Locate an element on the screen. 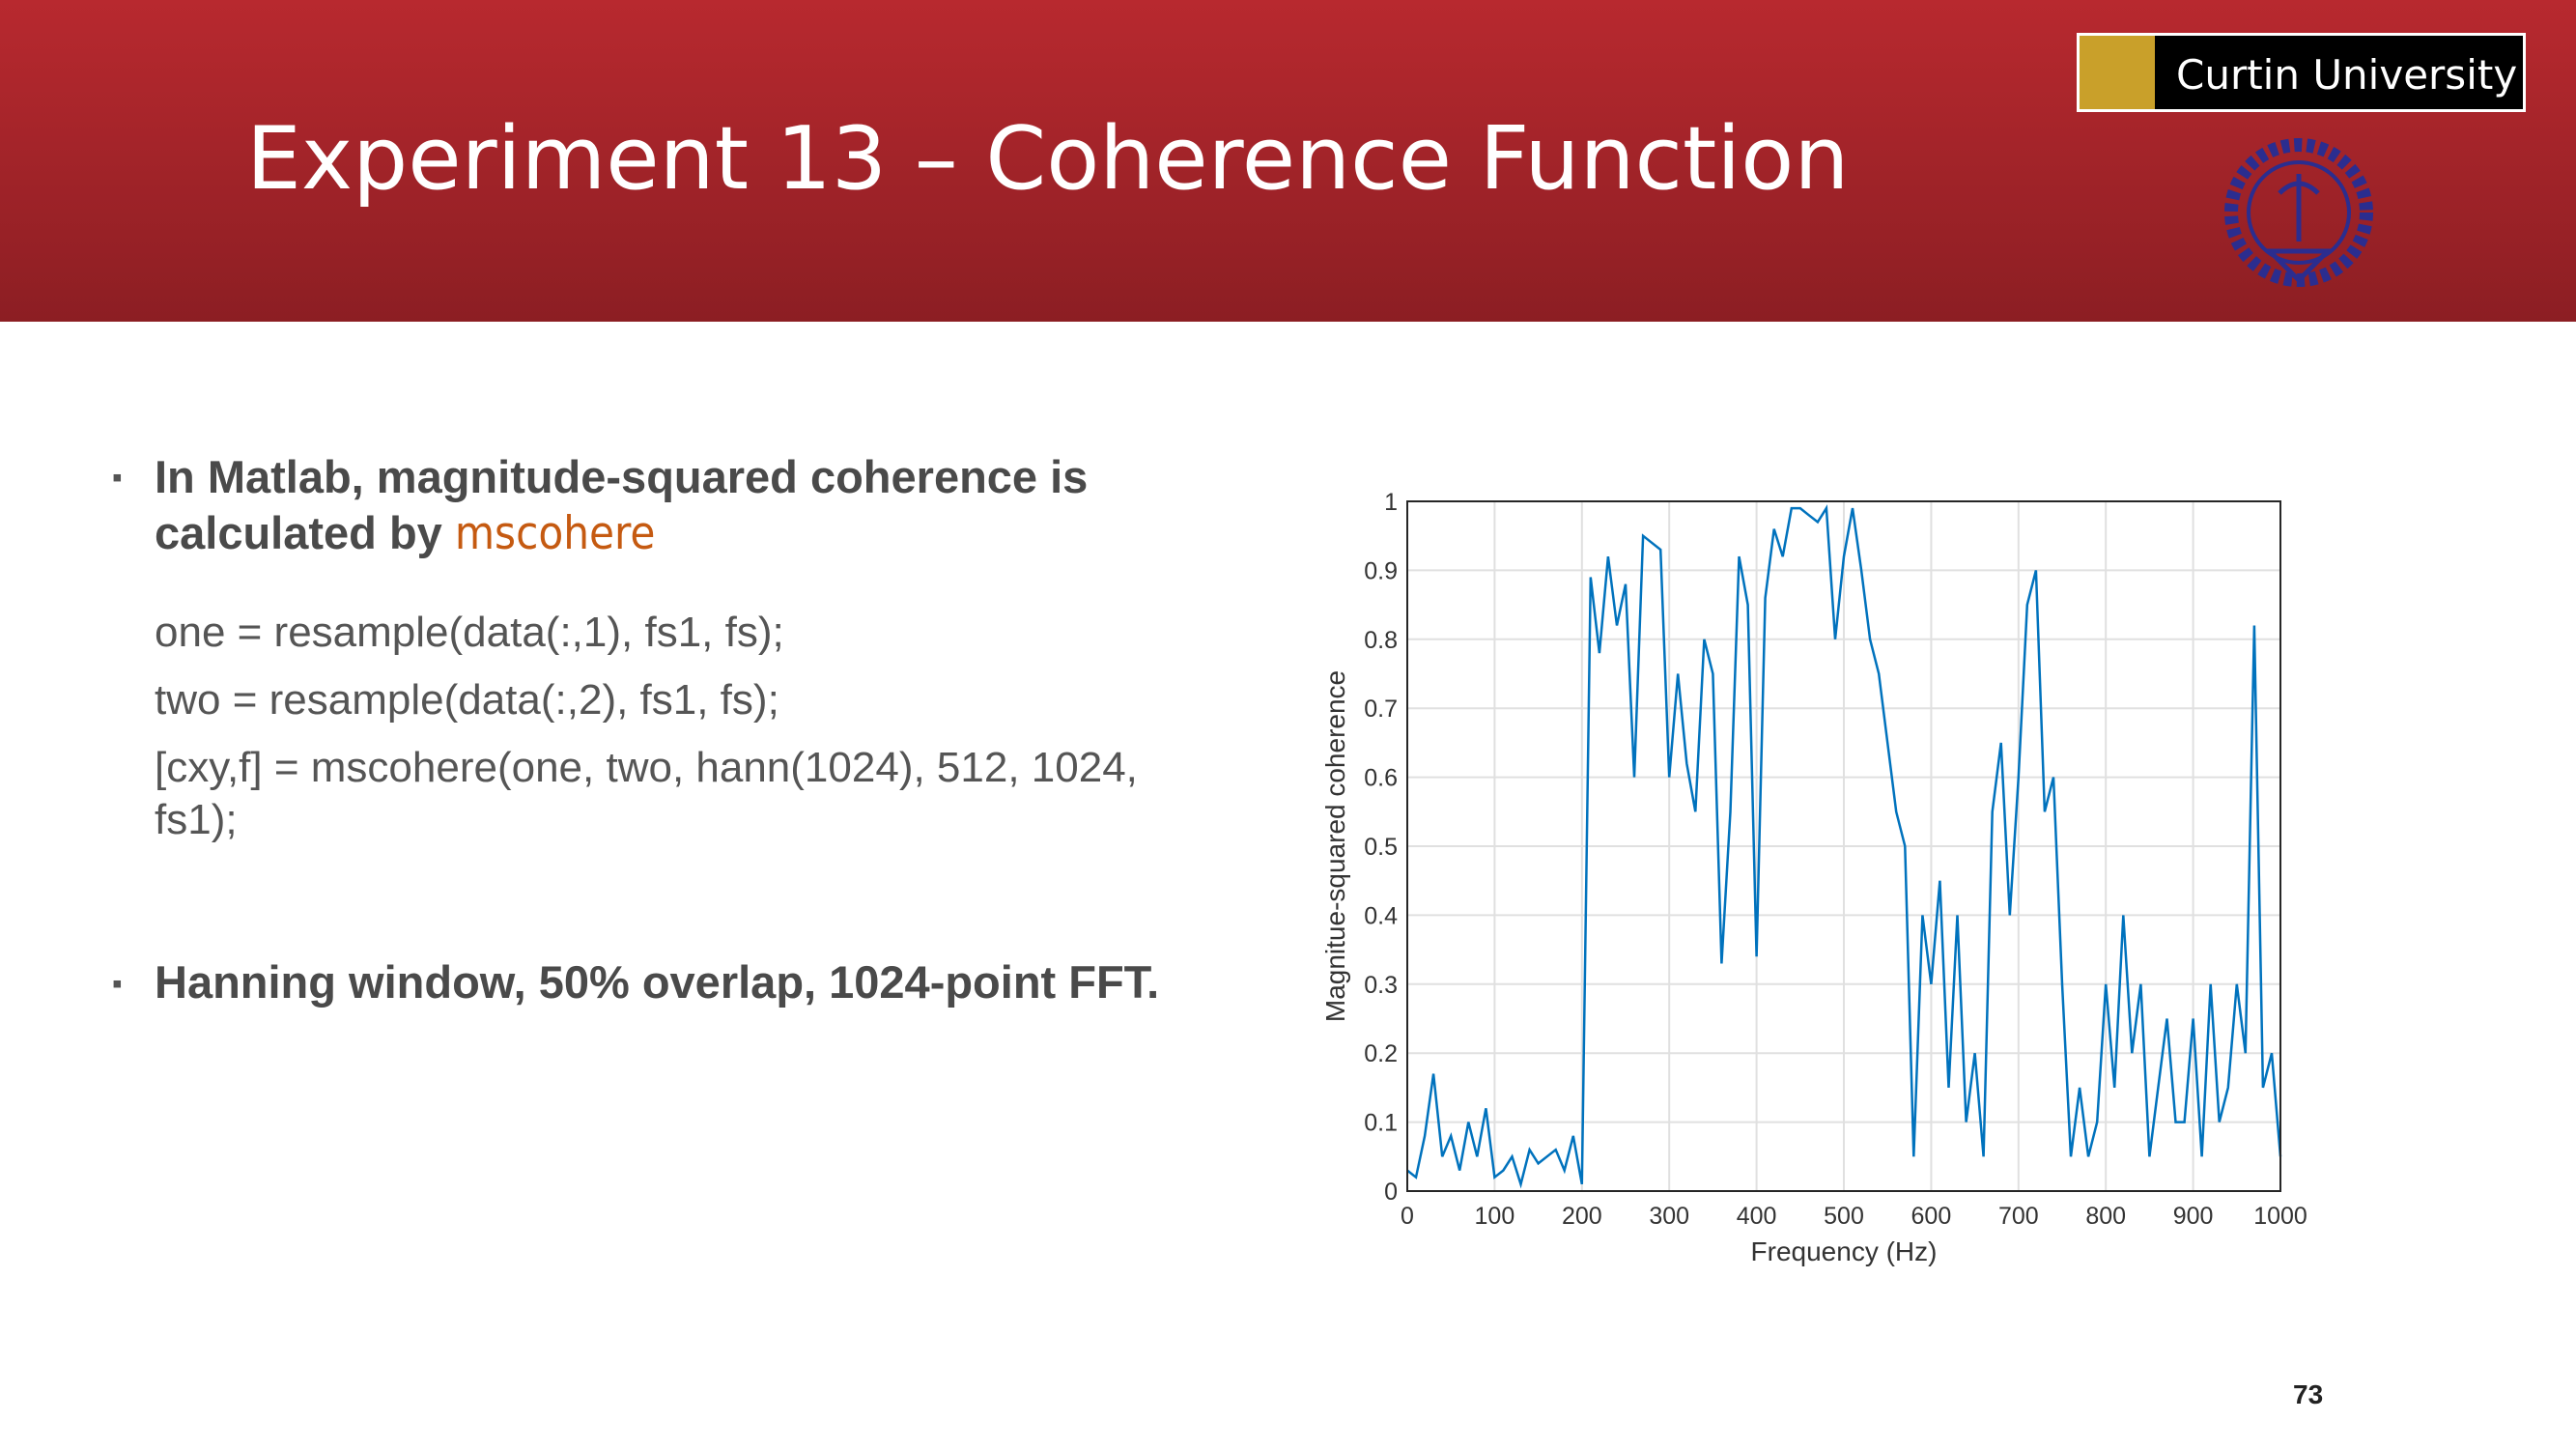 The width and height of the screenshot is (2576, 1449). y-tick-label: 0.1 is located at coordinates (1381, 1123).